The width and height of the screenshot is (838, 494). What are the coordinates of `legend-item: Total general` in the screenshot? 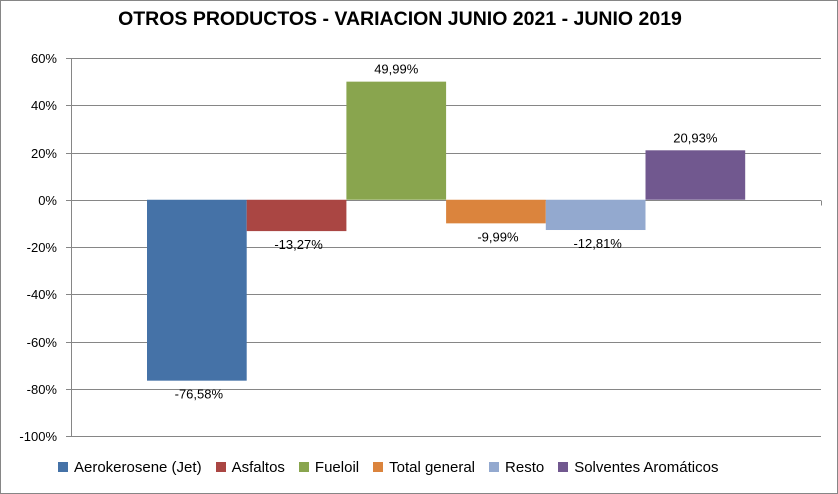 It's located at (424, 467).